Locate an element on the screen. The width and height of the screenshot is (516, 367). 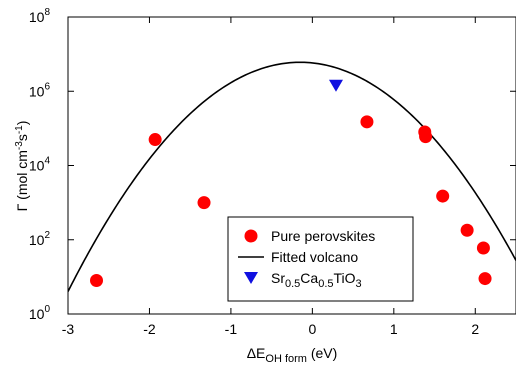
x-tick-label: -1 is located at coordinates (231, 329).